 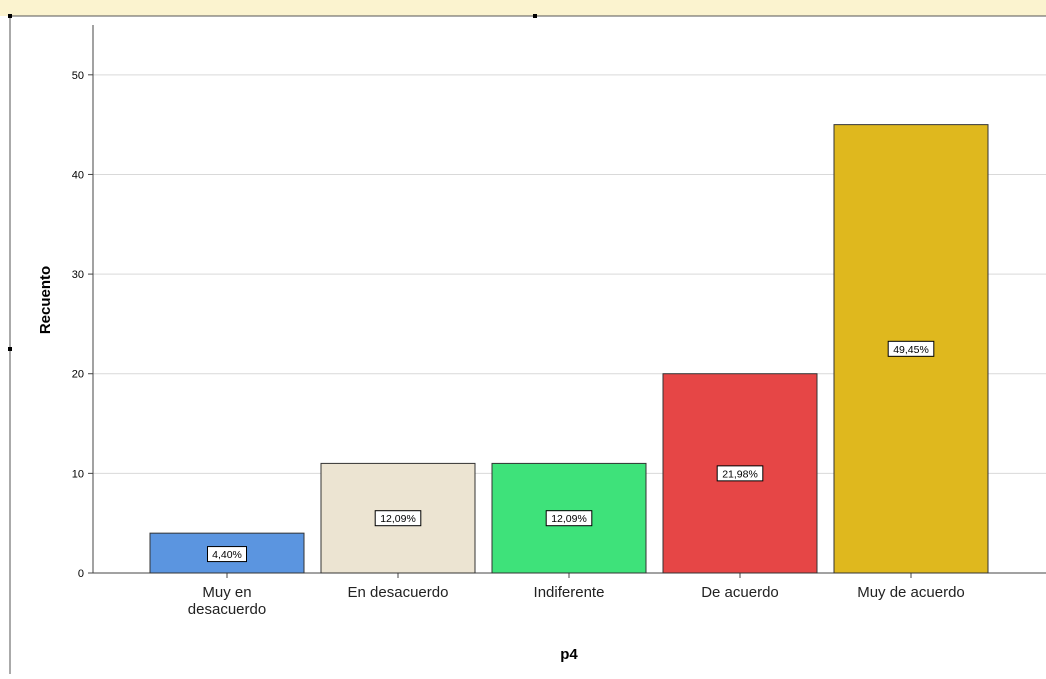 I want to click on resize-handle-left-middle, so click(x=10, y=349).